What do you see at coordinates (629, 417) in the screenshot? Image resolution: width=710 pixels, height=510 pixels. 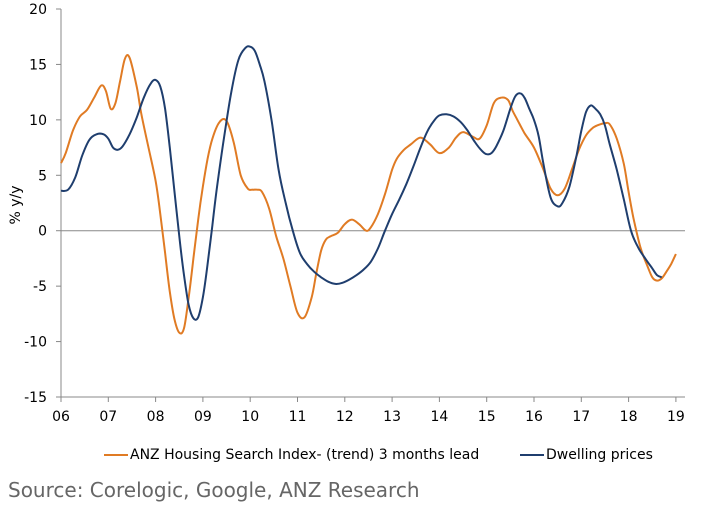 I see `x-tick-label: 18` at bounding box center [629, 417].